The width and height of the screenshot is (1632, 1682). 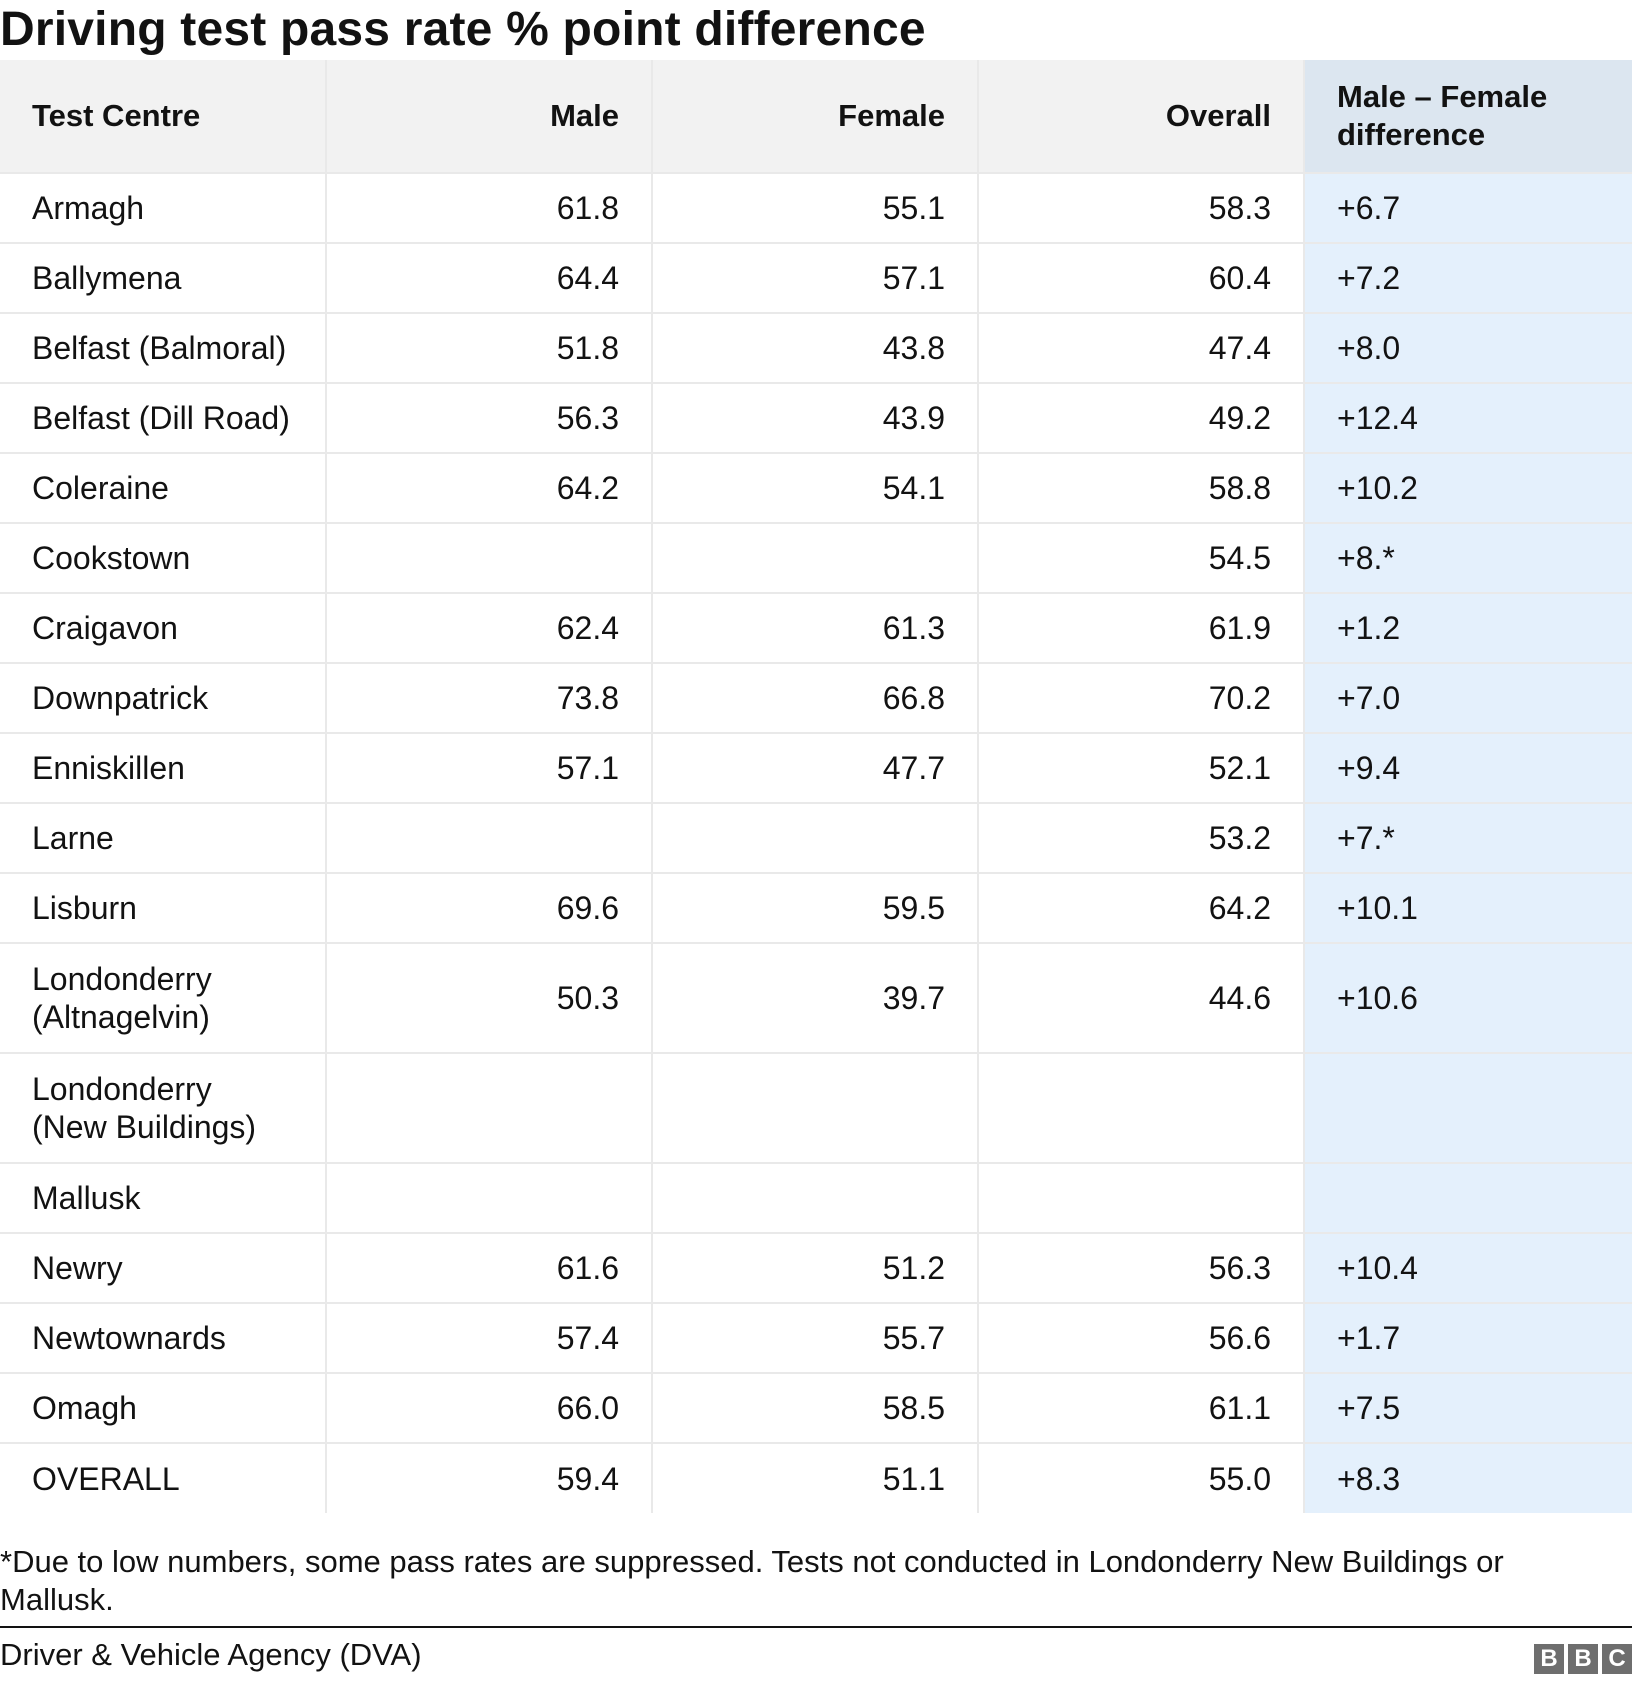 What do you see at coordinates (1467, 697) in the screenshot?
I see `cell-difference: +7.0` at bounding box center [1467, 697].